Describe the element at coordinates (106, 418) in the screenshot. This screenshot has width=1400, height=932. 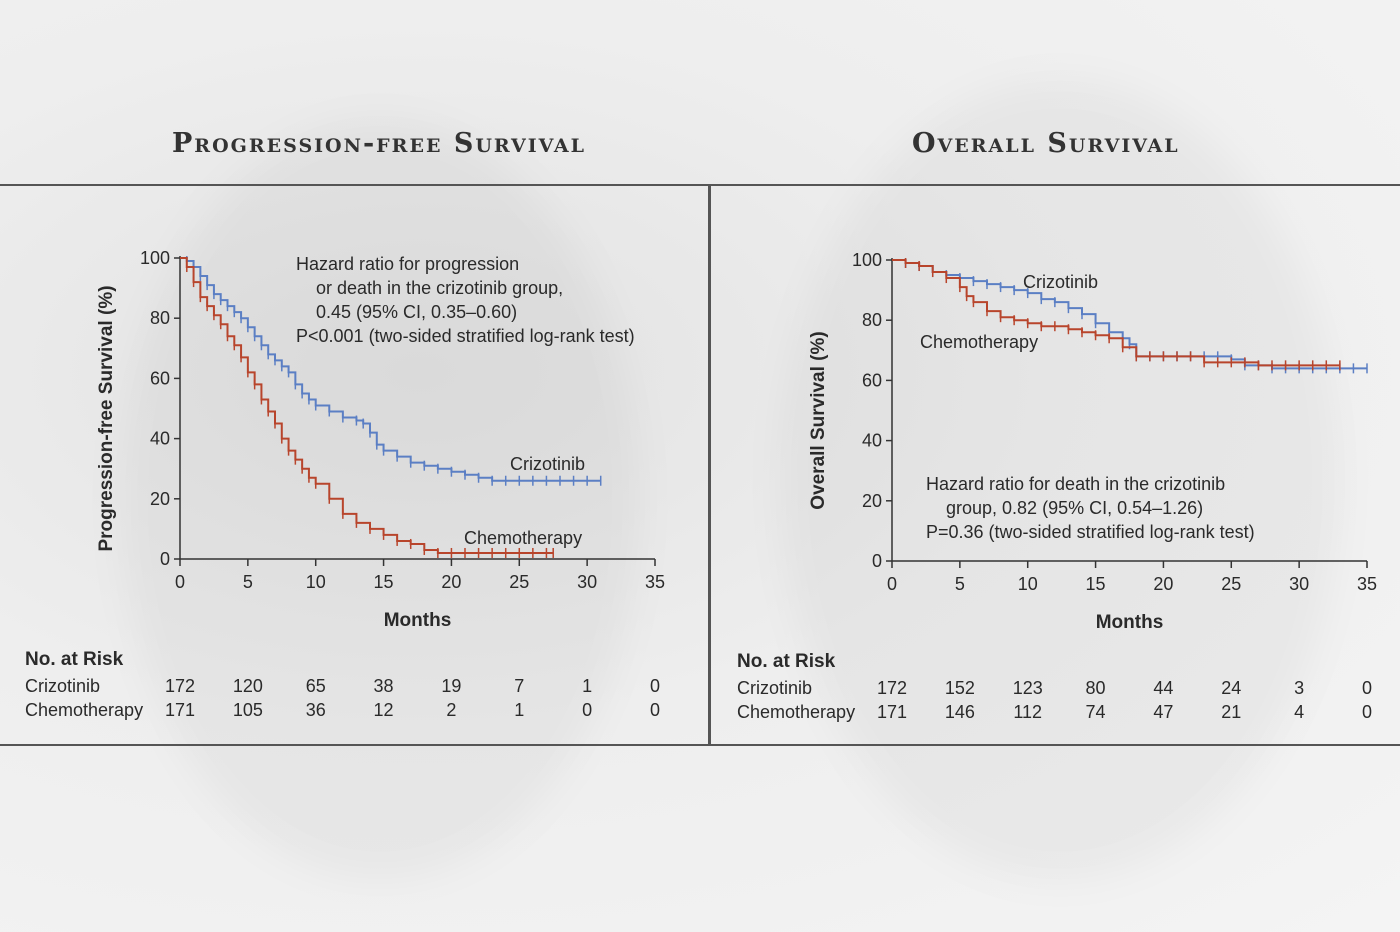
I see `p1-y-axis-label: Progression-free Survival (%)` at that location.